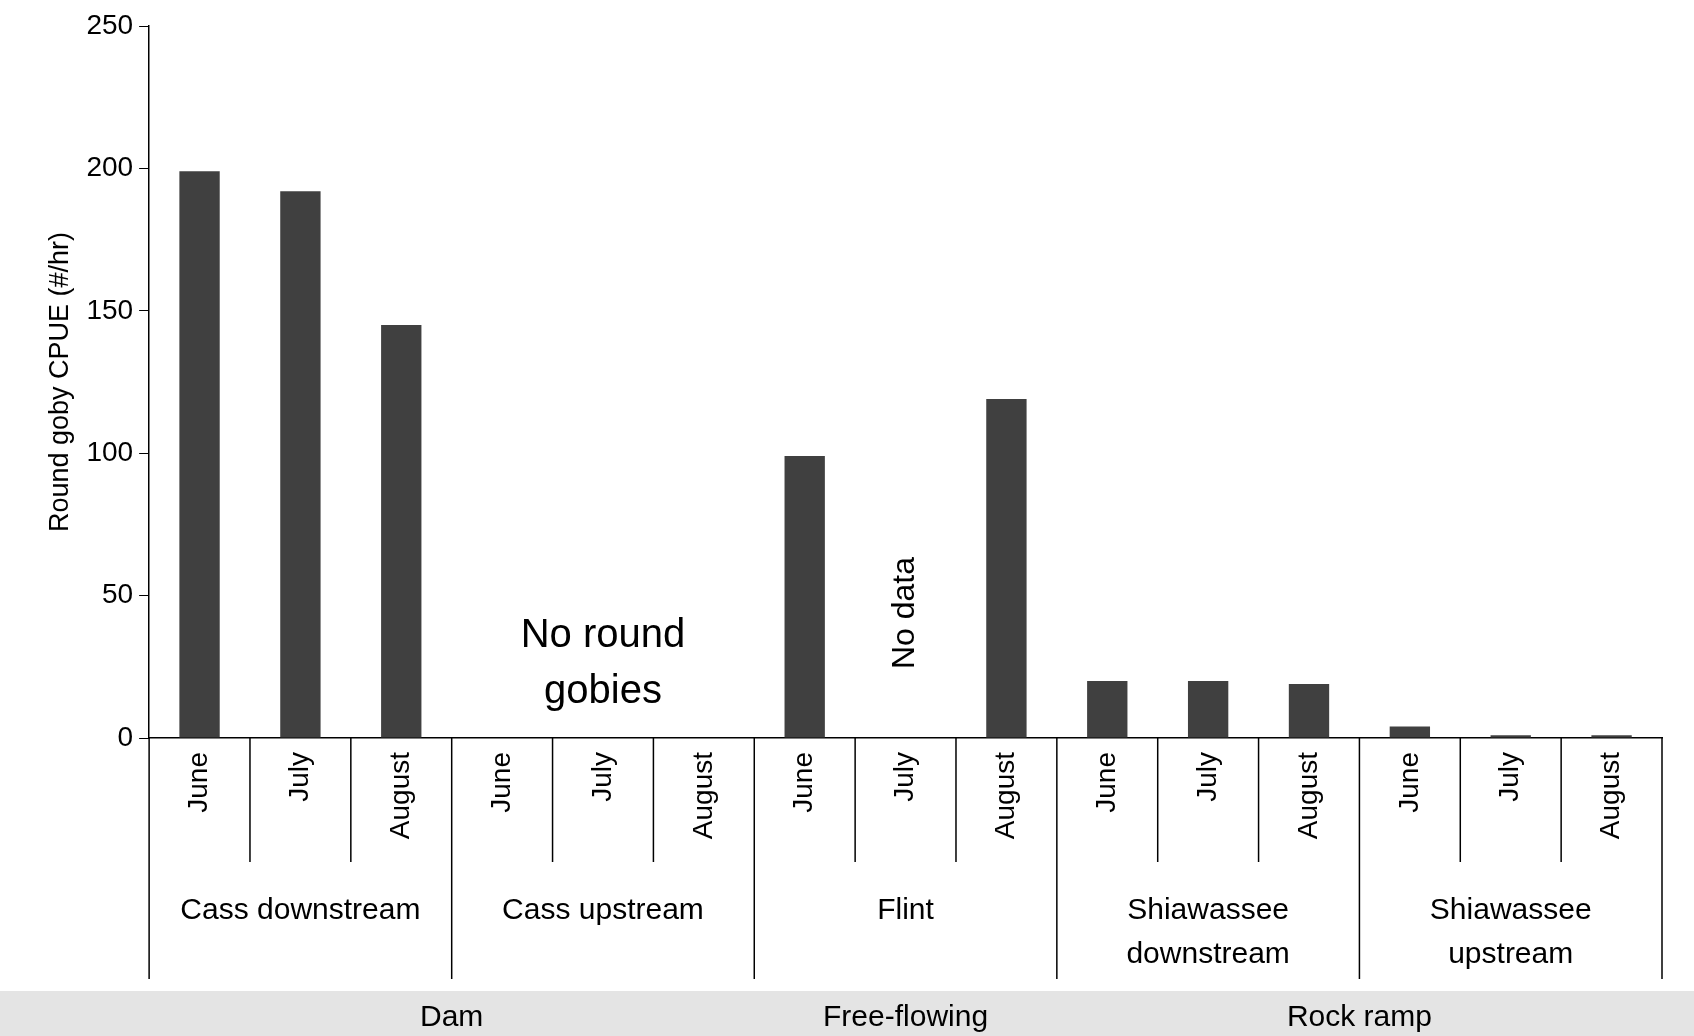 The width and height of the screenshot is (1694, 1036). I want to click on y-axis-title: Round goby CPUE (#/hr), so click(58, 382).